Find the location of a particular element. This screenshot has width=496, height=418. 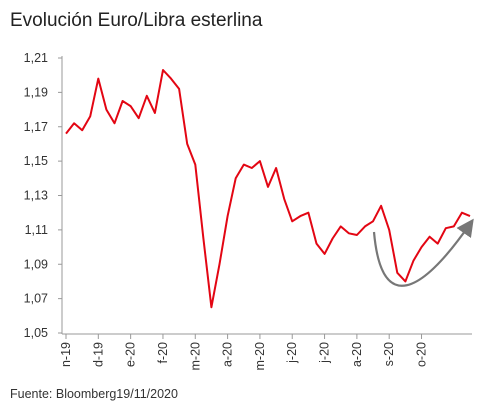

x-tick-label: s-20 is located at coordinates (389, 354).